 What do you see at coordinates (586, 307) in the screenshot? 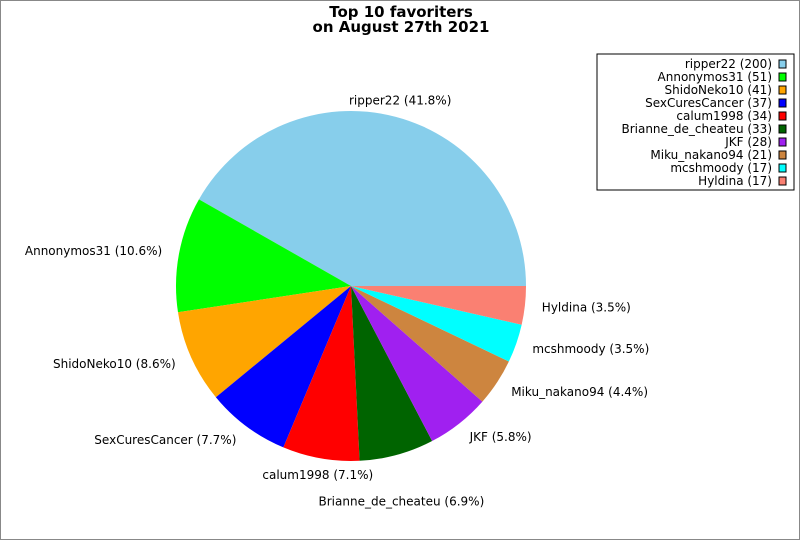
I see `slice-label-Hyldina: Hyldina (3.5%)` at bounding box center [586, 307].